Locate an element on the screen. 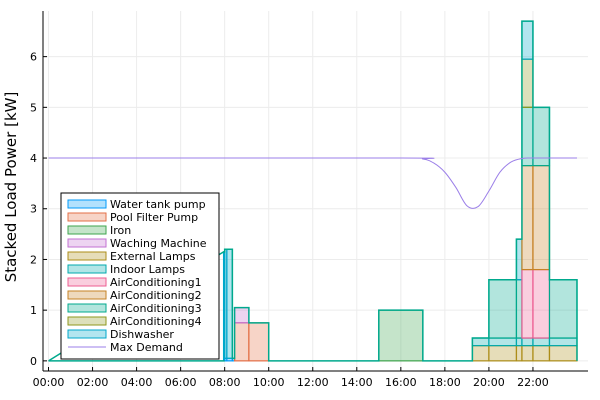 Image resolution: width=600 pixels, height=400 pixels. max-demand-series is located at coordinates (312, 183).